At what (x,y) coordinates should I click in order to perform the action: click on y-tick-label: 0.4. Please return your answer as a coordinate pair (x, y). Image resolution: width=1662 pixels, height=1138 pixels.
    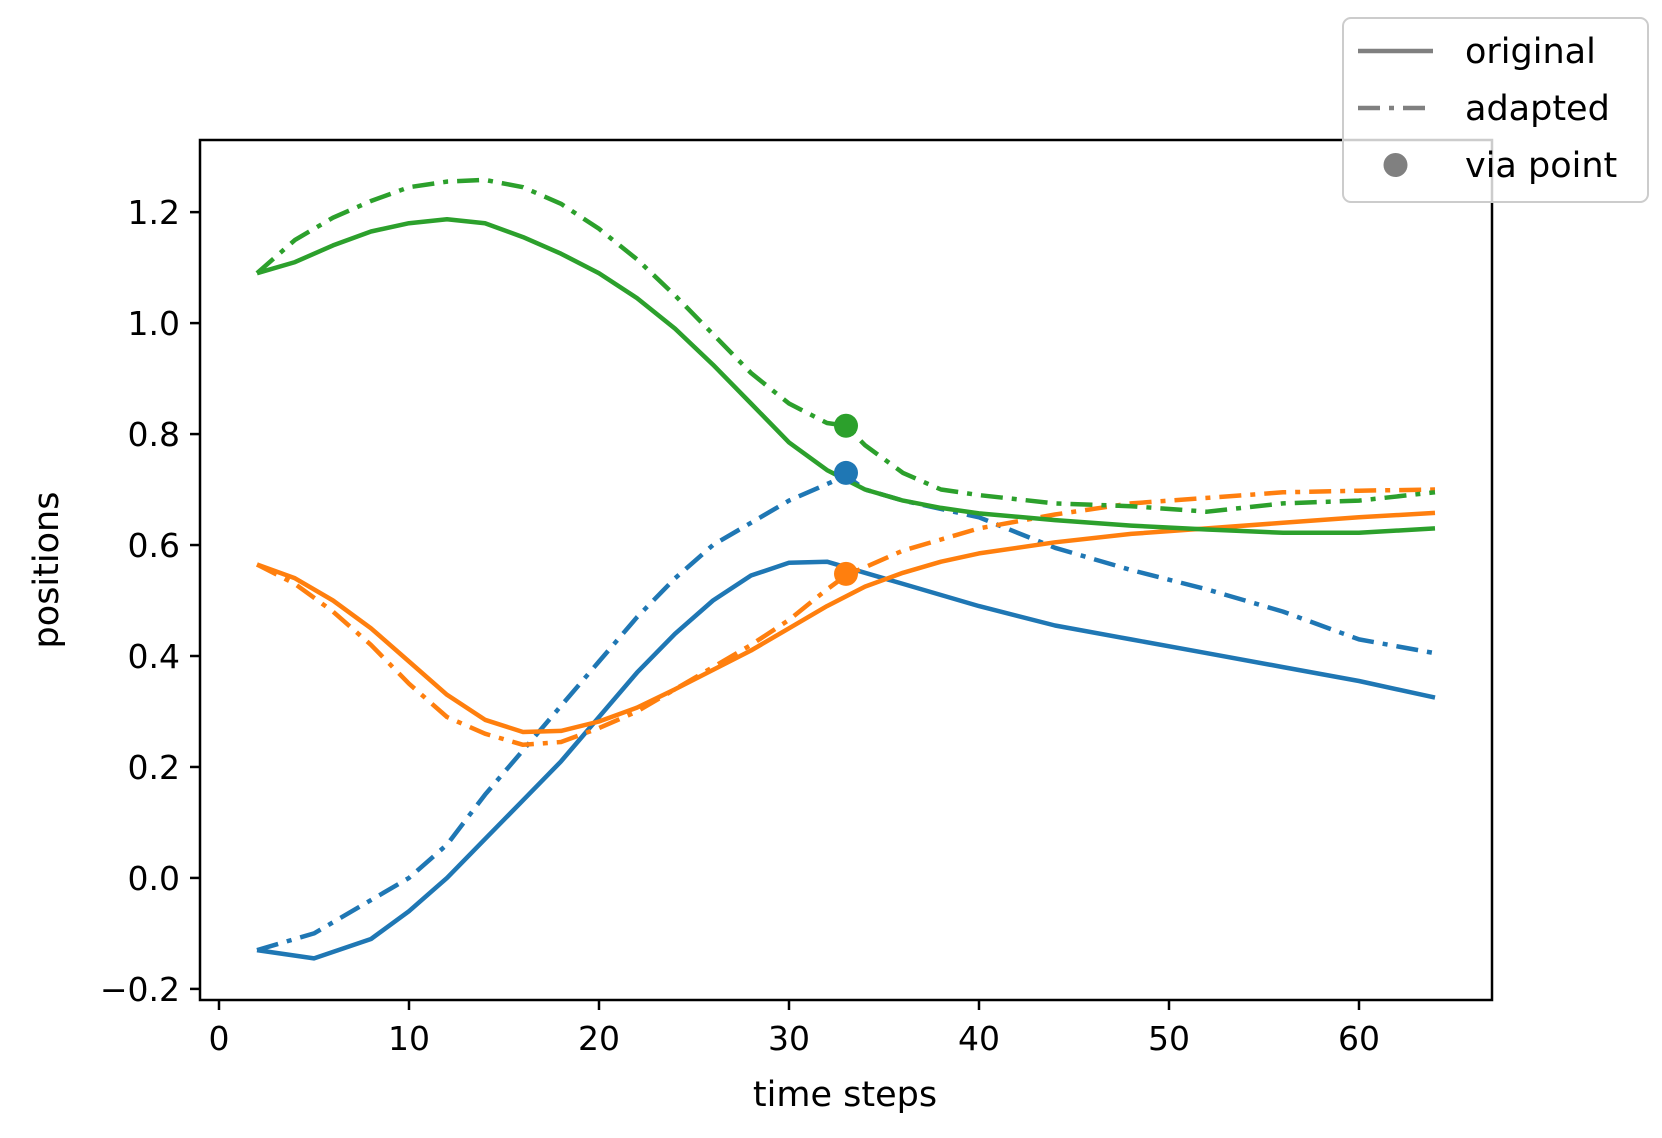
    Looking at the image, I should click on (154, 656).